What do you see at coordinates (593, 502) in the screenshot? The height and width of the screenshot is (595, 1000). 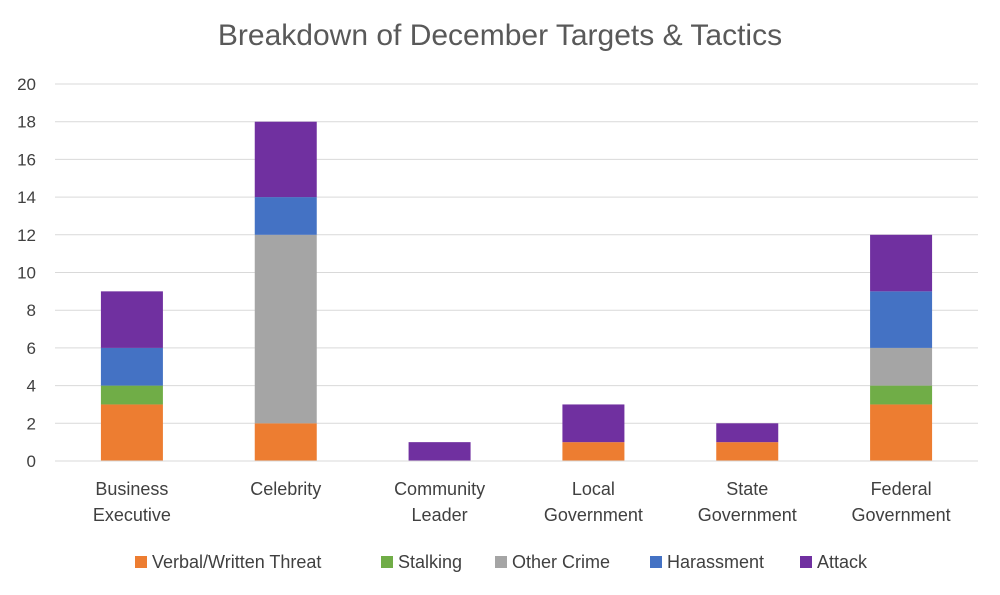 I see `x-category-label: Local Government` at bounding box center [593, 502].